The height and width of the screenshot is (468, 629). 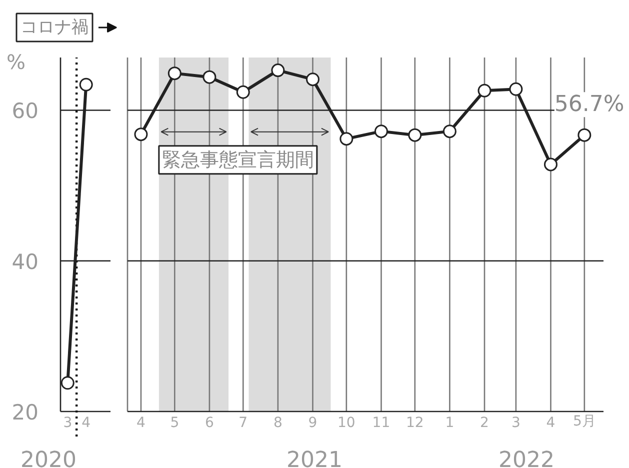 I want to click on x-tick-label: 2, so click(x=484, y=423).